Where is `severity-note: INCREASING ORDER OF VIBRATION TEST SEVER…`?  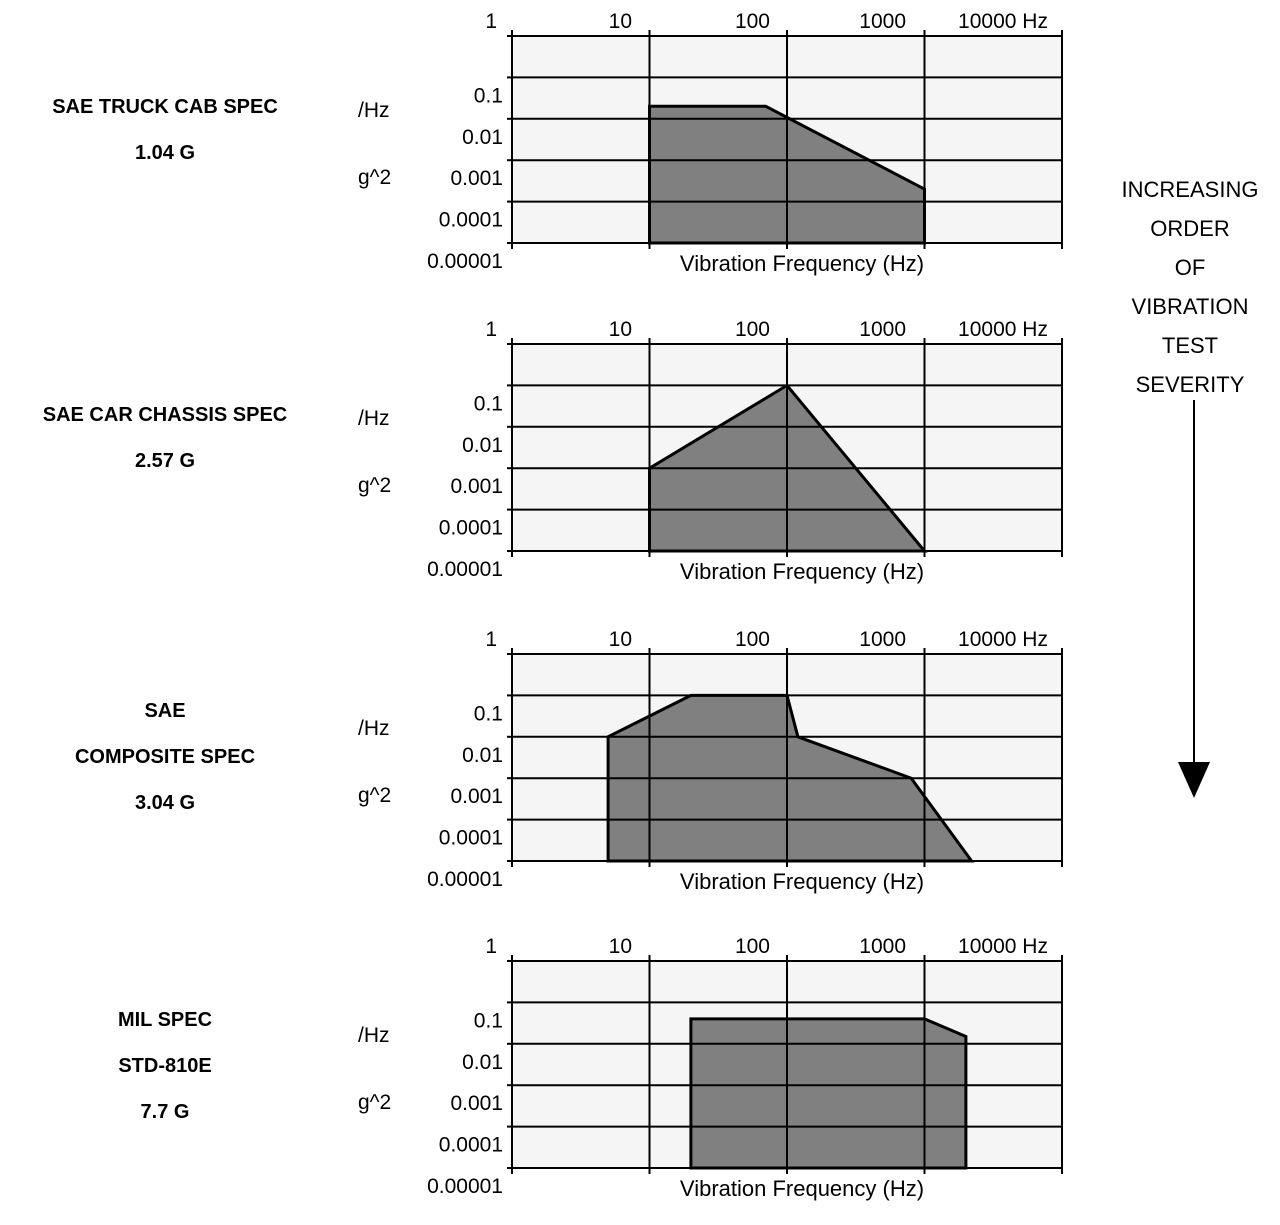 severity-note: INCREASING ORDER OF VIBRATION TEST SEVER… is located at coordinates (1189, 287).